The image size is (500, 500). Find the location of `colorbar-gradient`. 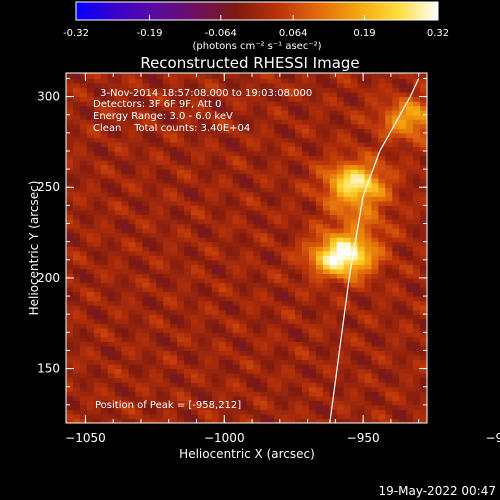

colorbar-gradient is located at coordinates (257, 11).